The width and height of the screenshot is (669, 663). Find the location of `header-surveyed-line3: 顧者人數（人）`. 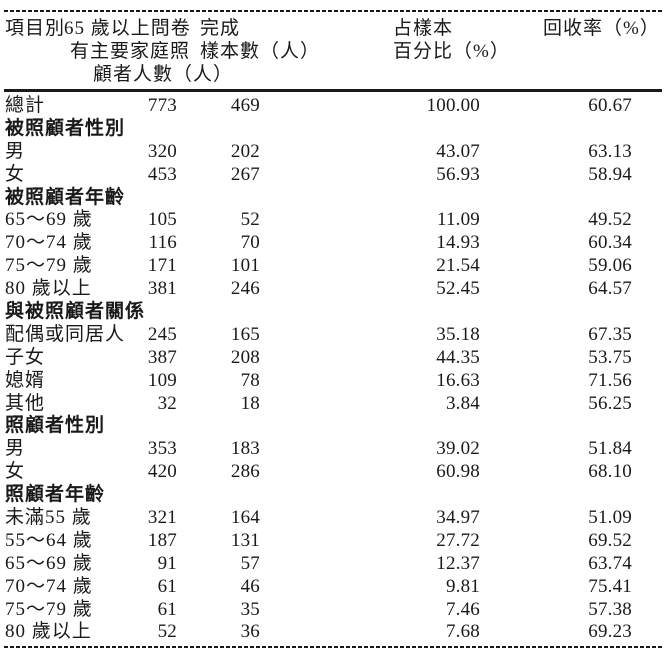

header-surveyed-line3: 顧者人數（人） is located at coordinates (163, 74).